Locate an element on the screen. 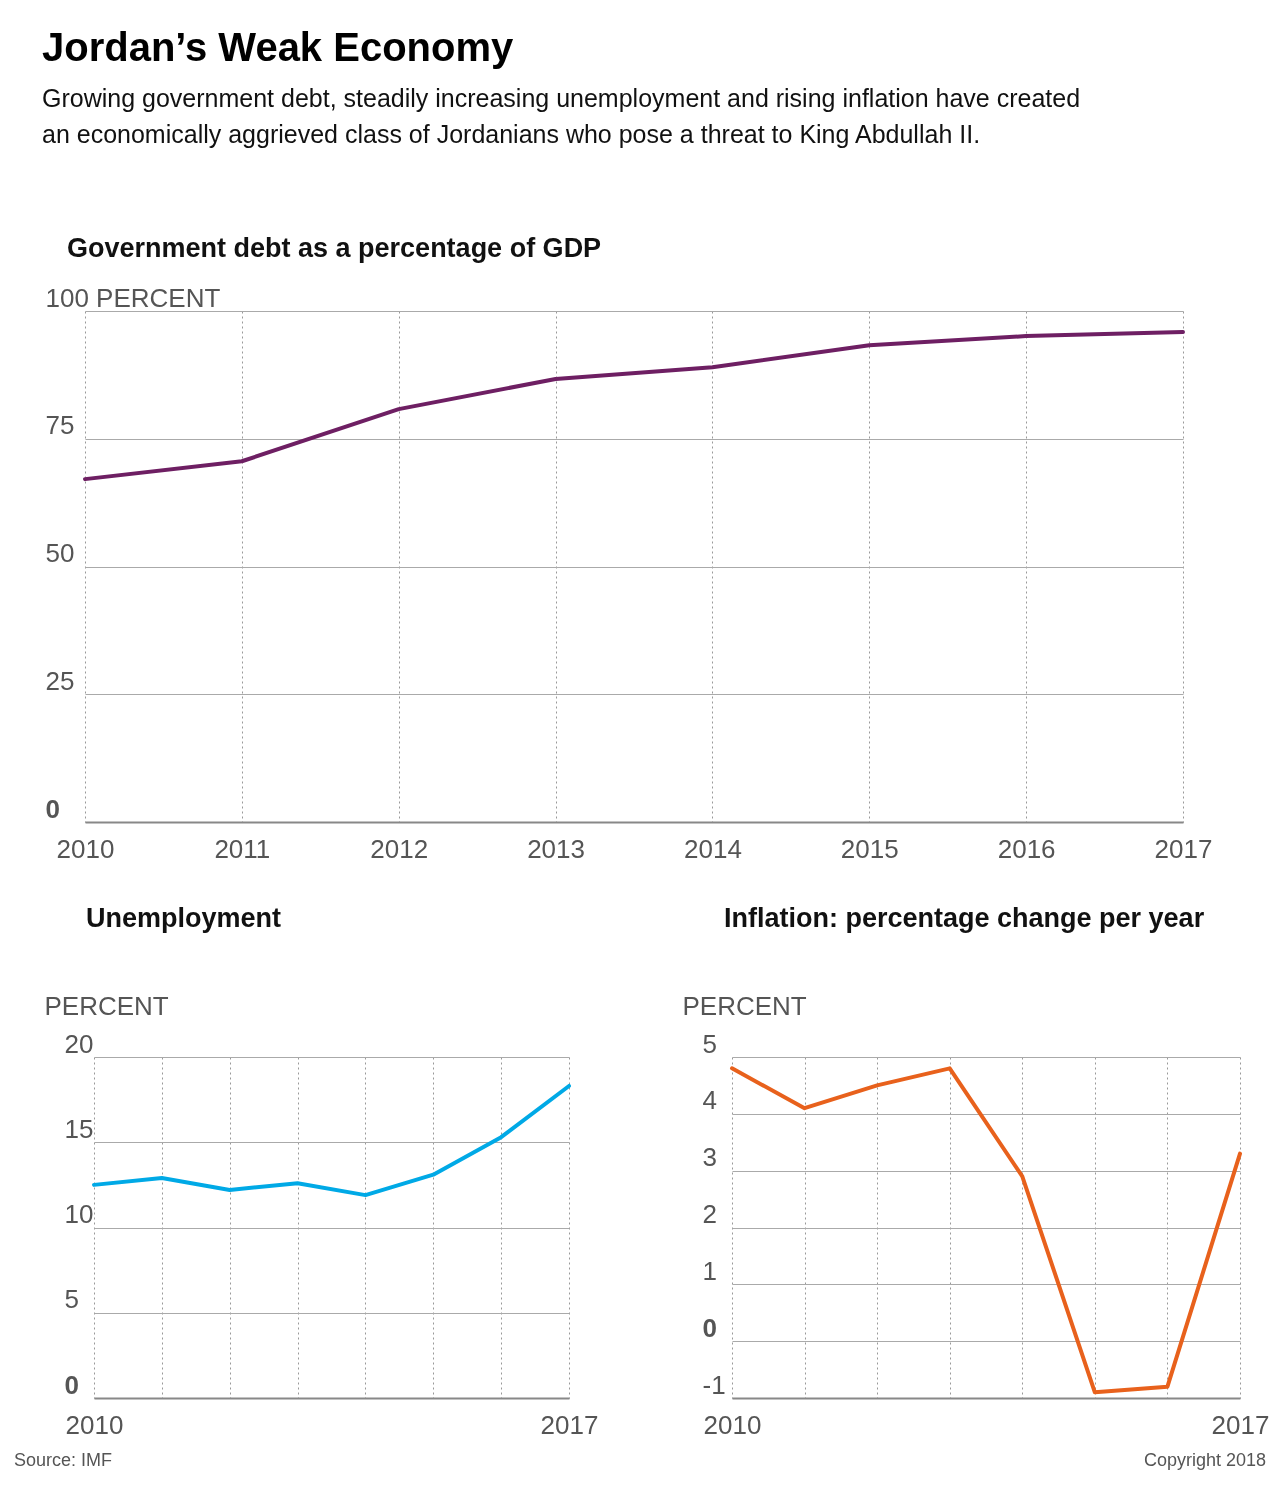 This screenshot has height=1504, width=1280. source-note: Source: IMF is located at coordinates (63, 1460).